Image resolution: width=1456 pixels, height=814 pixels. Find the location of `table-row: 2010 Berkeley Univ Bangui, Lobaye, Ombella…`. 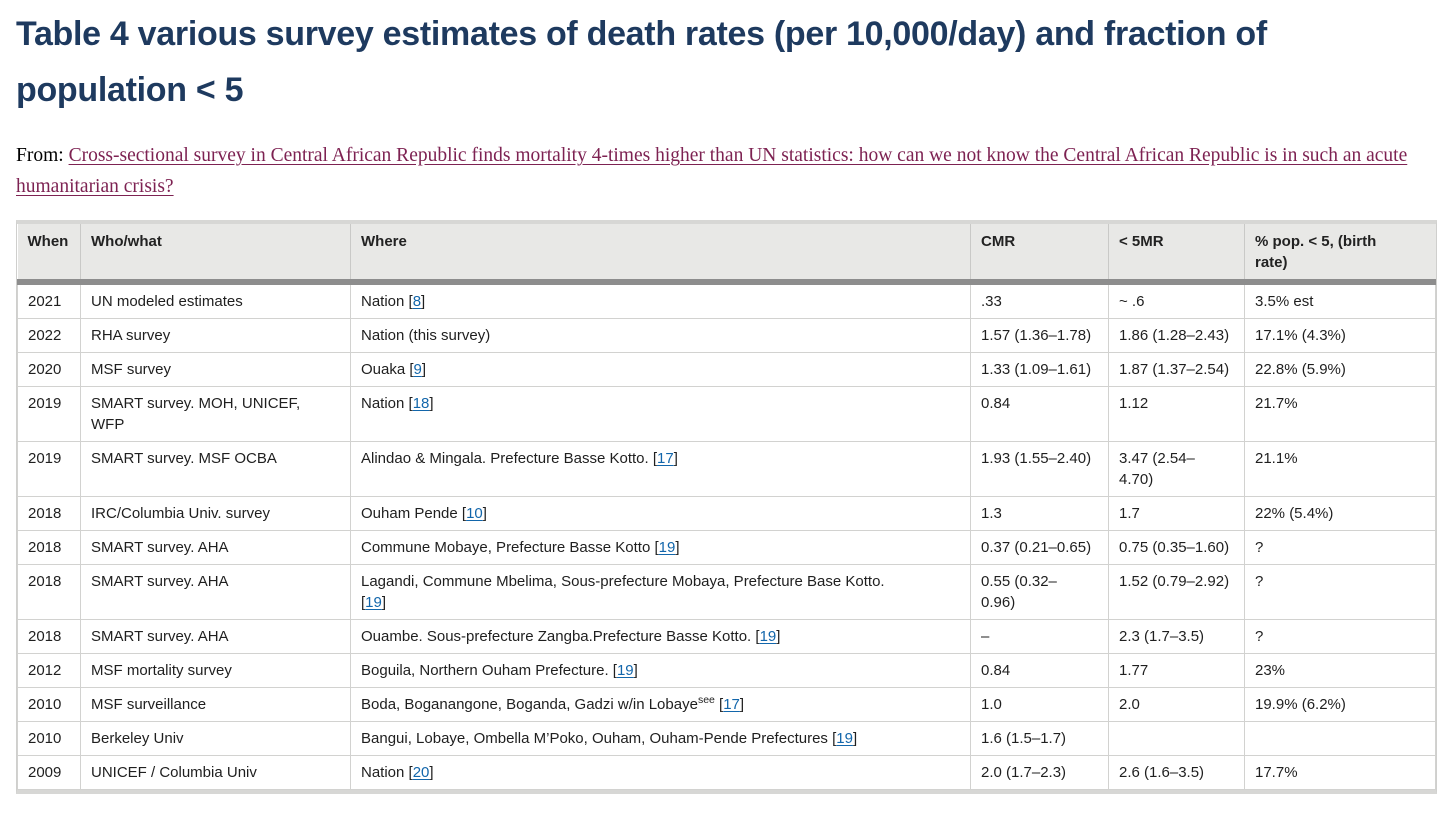

table-row: 2010 Berkeley Univ Bangui, Lobaye, Ombella… is located at coordinates (726, 738).